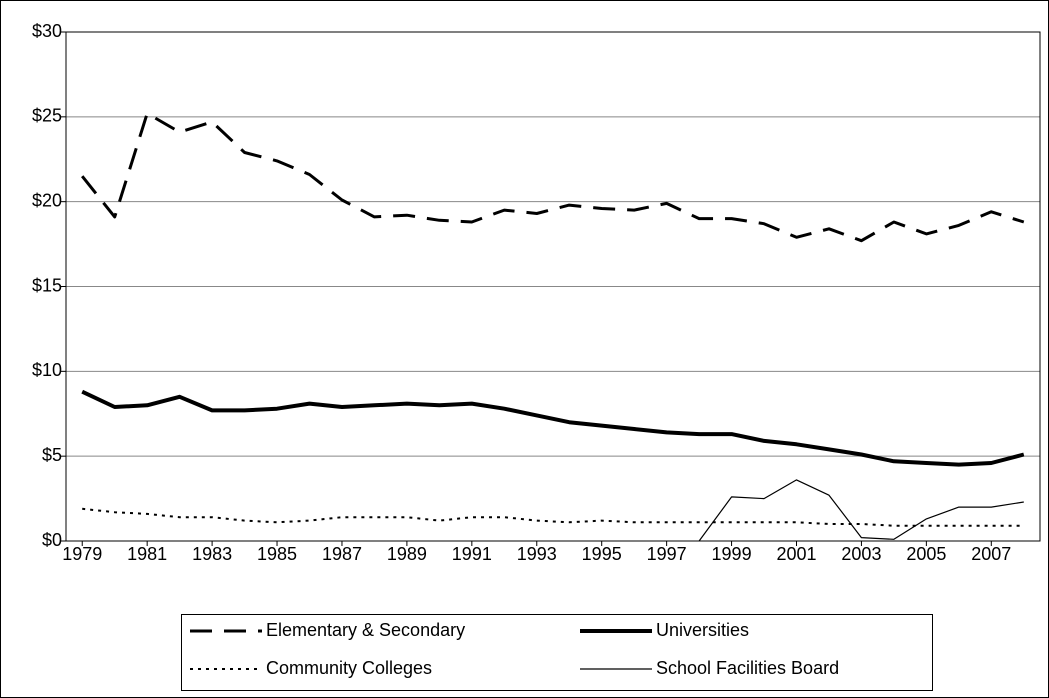 This screenshot has height=698, width=1049. Describe the element at coordinates (861, 554) in the screenshot. I see `x-tick-label: 2003` at that location.